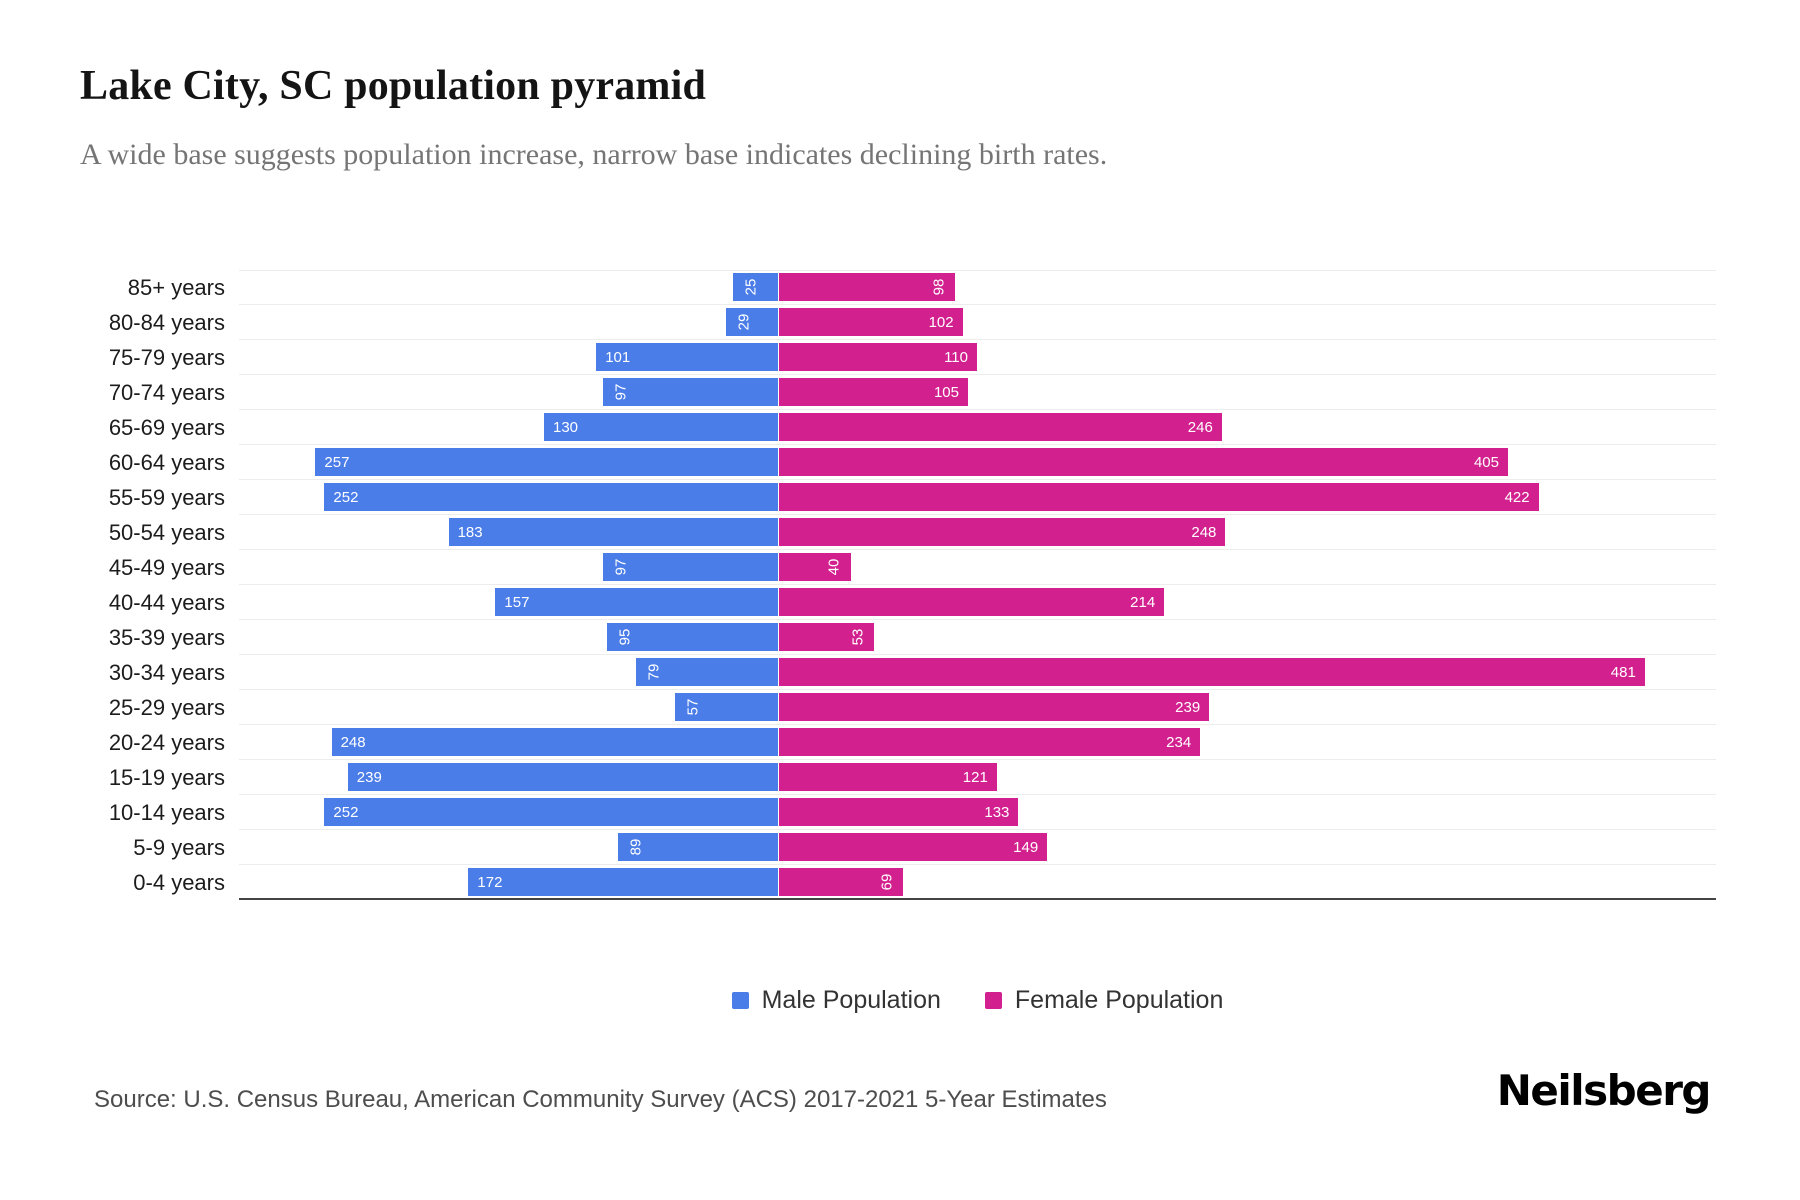  I want to click on chart-row: 5-9 years 89 149, so click(898, 847).